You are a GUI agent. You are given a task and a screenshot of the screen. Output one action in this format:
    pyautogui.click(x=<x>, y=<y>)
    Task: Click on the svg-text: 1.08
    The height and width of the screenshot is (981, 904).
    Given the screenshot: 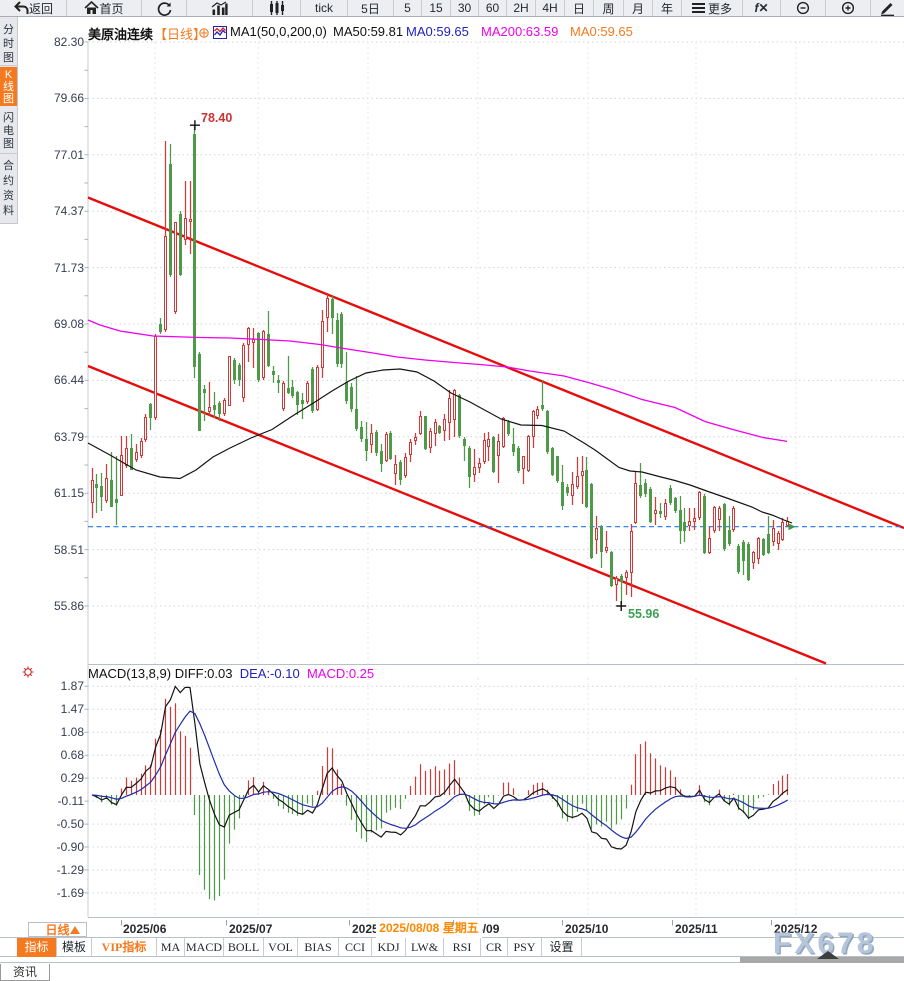 What is the action you would take?
    pyautogui.click(x=73, y=732)
    